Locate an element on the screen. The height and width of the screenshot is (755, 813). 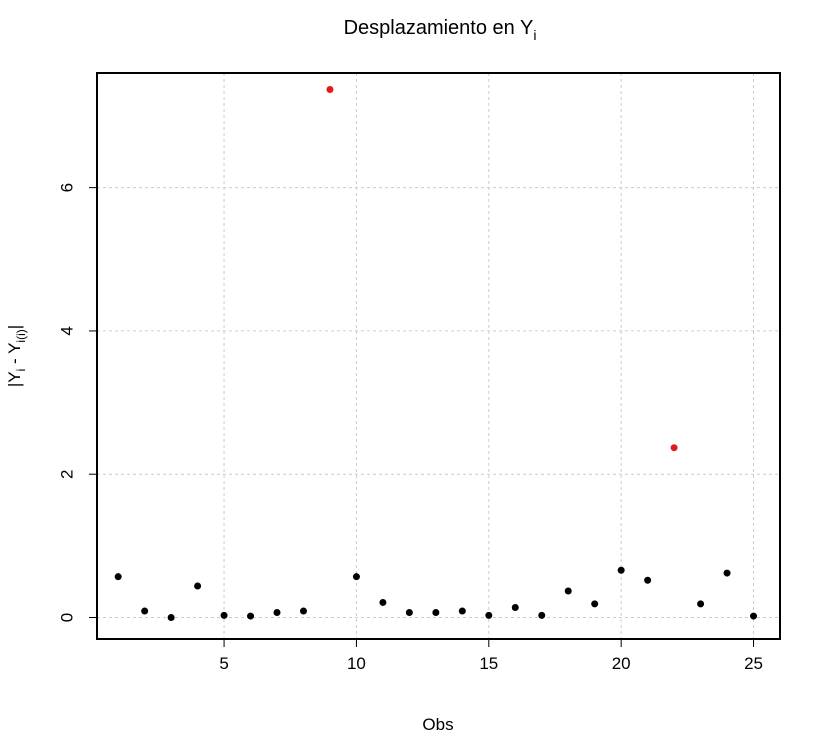
x-axis-title: Obs is located at coordinates (437, 724).